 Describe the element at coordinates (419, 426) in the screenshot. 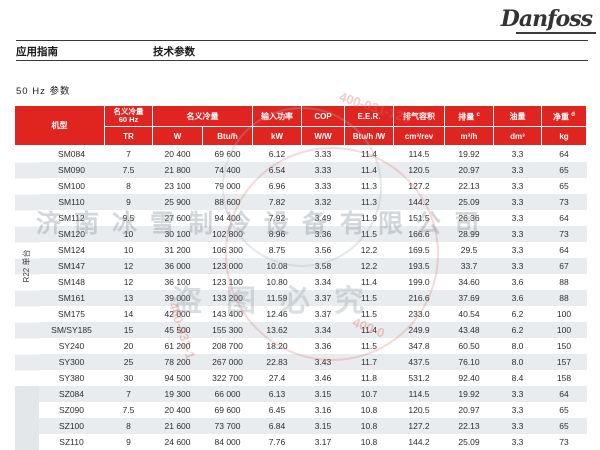

I see `value-cell: 127.2` at that location.